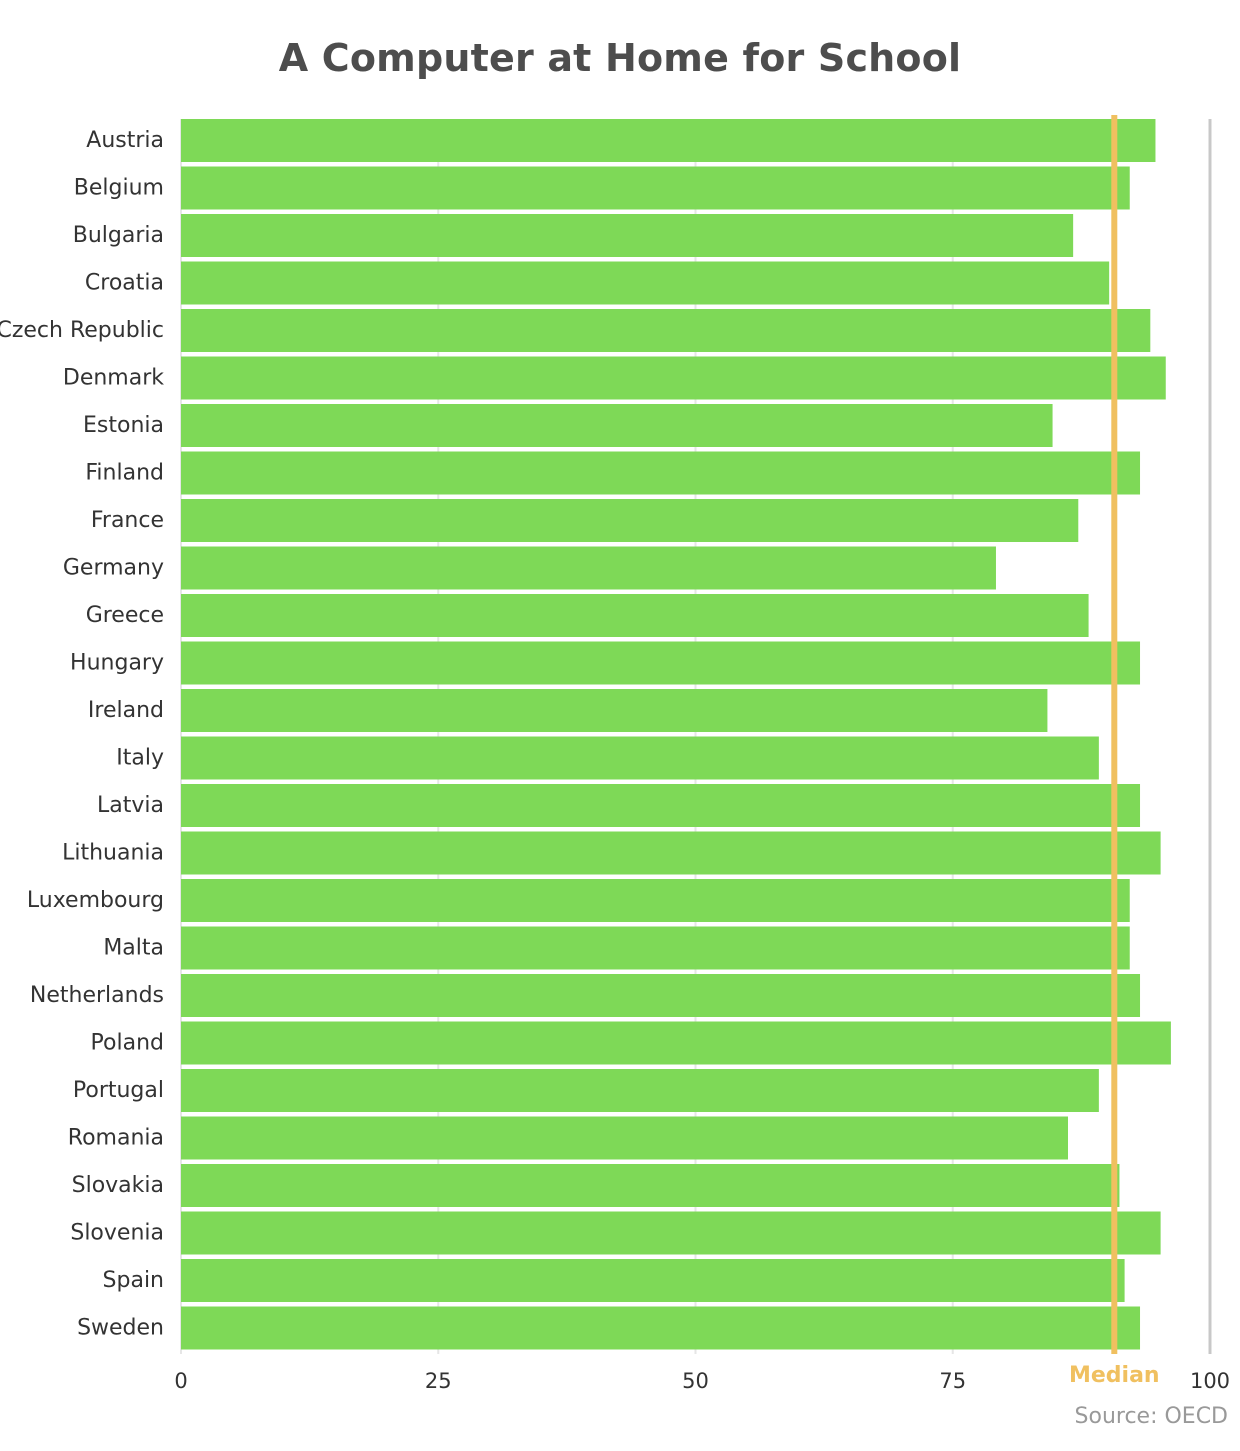 This screenshot has height=1451, width=1240. What do you see at coordinates (127, 1043) in the screenshot?
I see `category-label: Poland` at bounding box center [127, 1043].